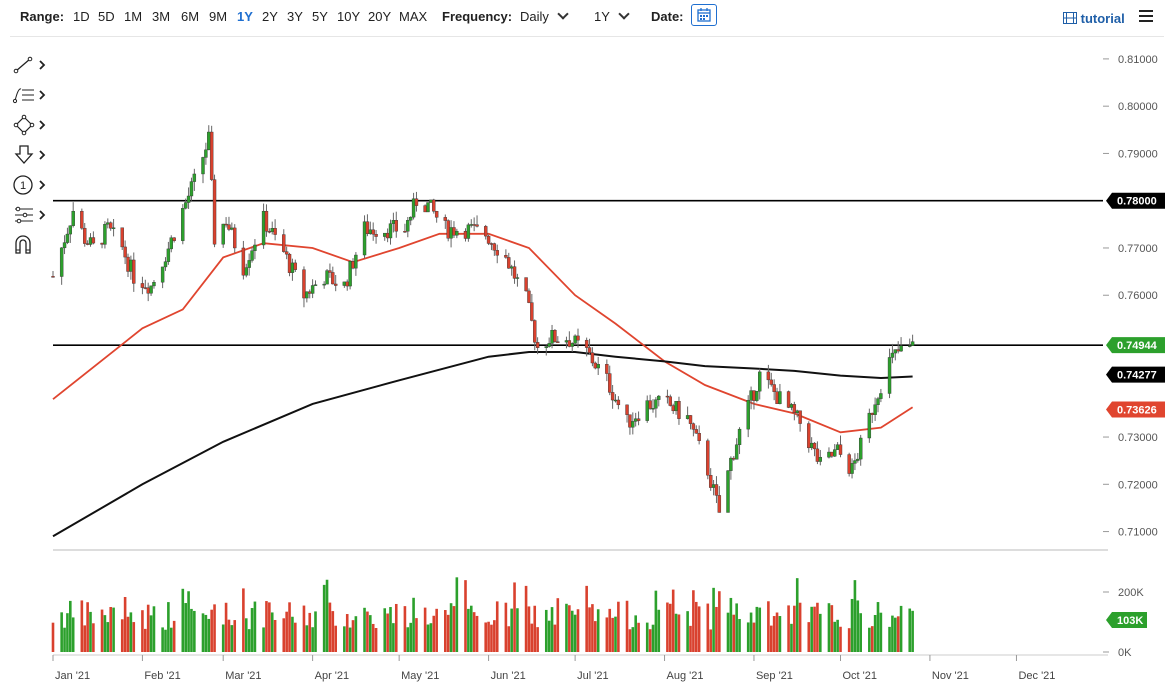 Image resolution: width=1168 pixels, height=697 pixels. I want to click on range-1m: 1M, so click(133, 16).